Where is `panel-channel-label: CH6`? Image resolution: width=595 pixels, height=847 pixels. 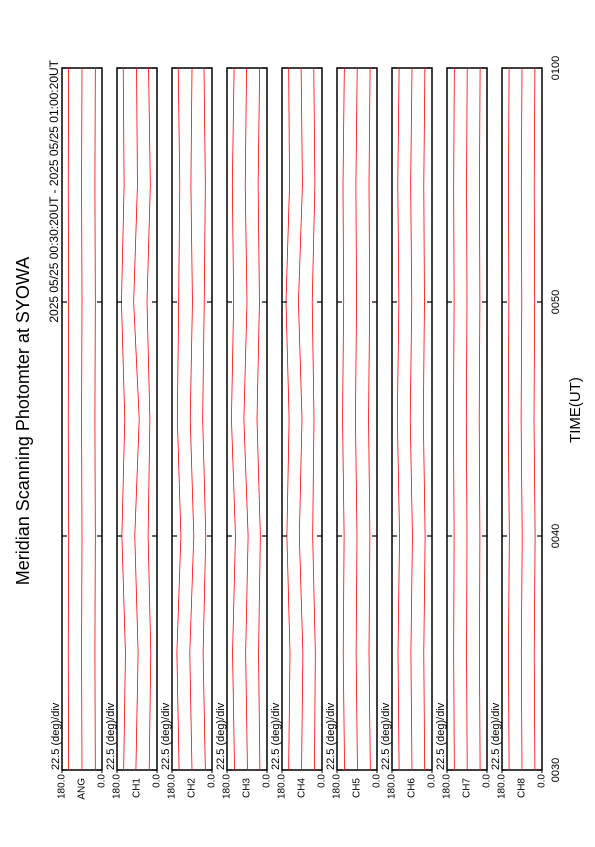
panel-channel-label: CH6 is located at coordinates (412, 788).